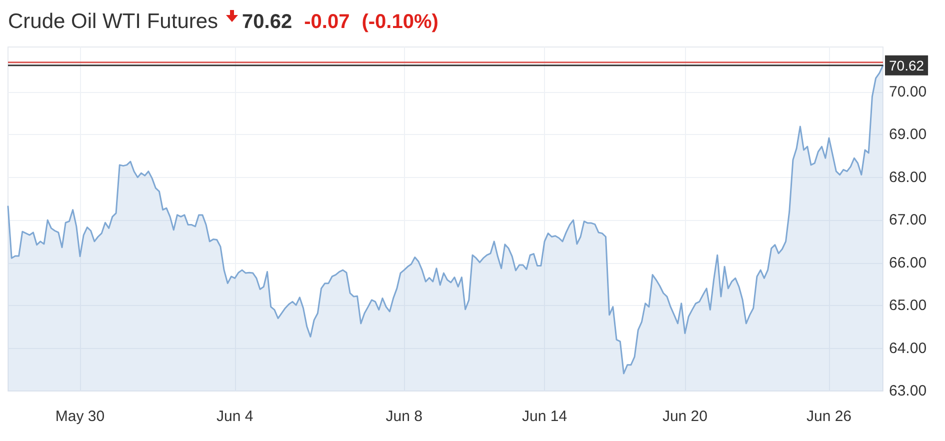 The width and height of the screenshot is (945, 441). I want to click on y-tick-label: 64.00, so click(908, 348).